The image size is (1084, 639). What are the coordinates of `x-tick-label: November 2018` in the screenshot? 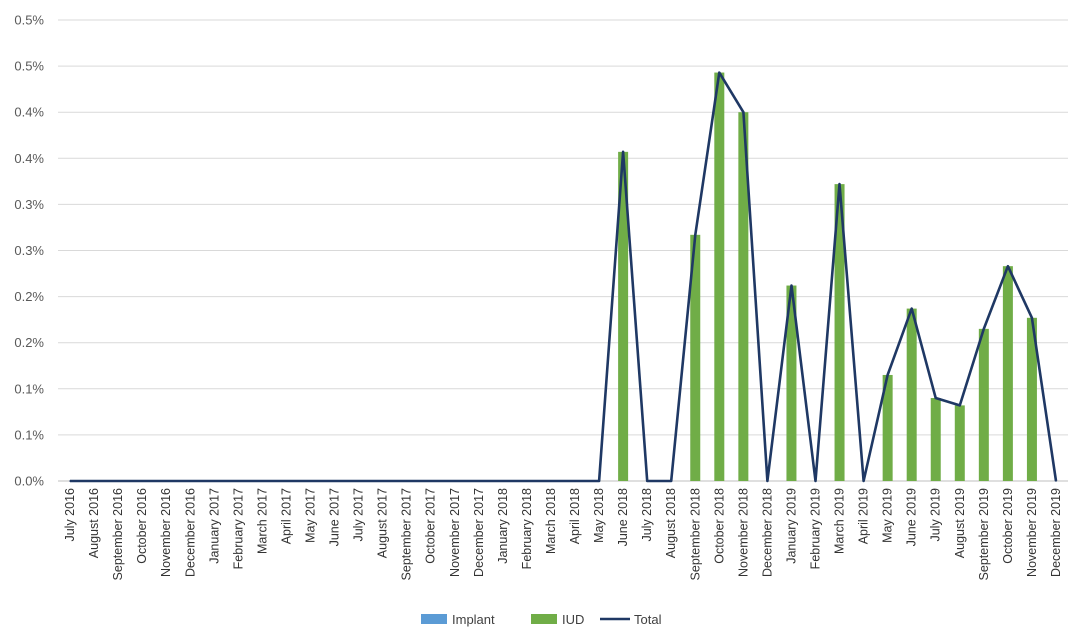 It's located at (743, 532).